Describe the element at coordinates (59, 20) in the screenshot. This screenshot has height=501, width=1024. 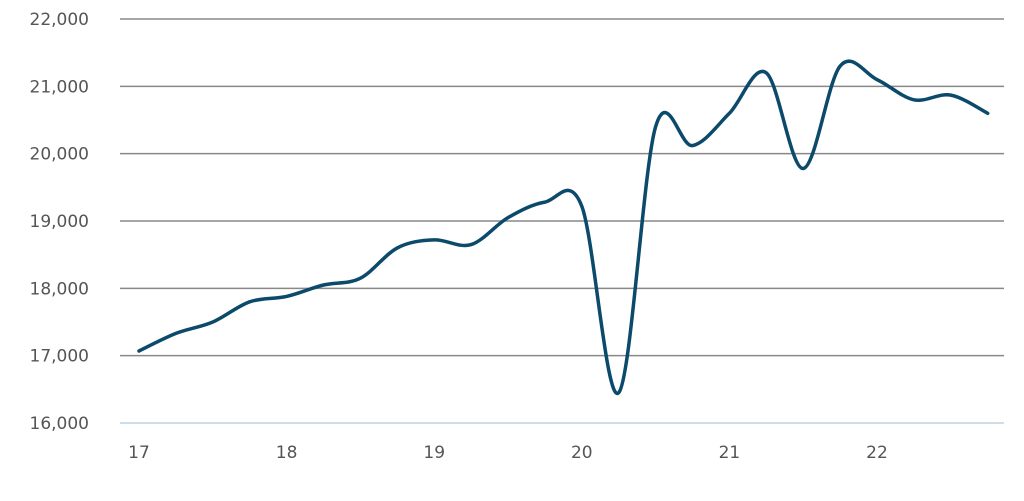
I see `y-tick-label: 22,000` at that location.